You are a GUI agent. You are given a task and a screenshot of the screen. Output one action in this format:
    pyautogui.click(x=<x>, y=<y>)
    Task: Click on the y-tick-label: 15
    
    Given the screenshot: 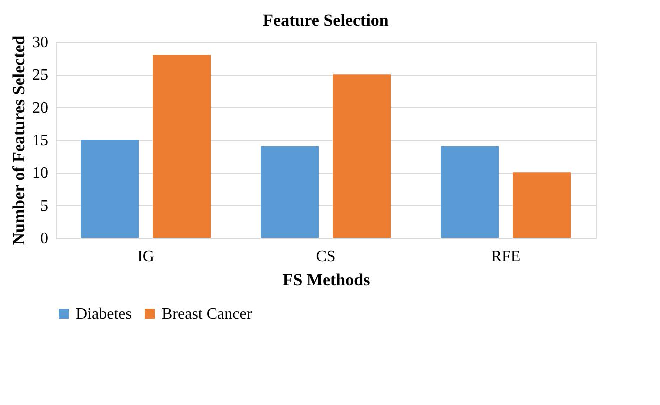 What is the action you would take?
    pyautogui.click(x=40, y=141)
    